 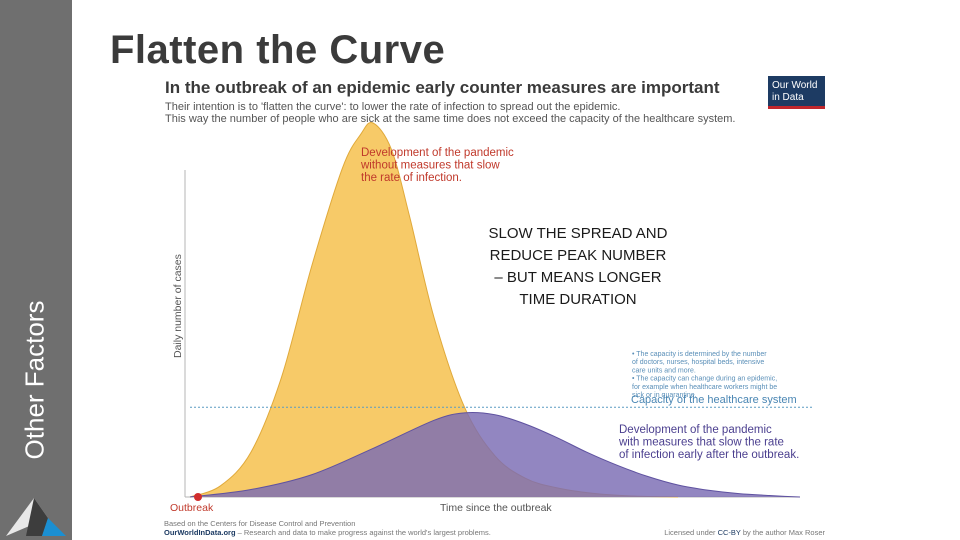 What do you see at coordinates (695, 430) in the screenshot?
I see `series-label-with-measures: Development of the pandemic` at bounding box center [695, 430].